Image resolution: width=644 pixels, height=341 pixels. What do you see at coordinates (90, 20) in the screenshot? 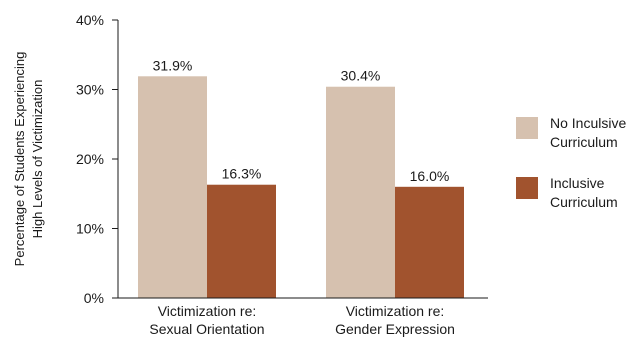
I see `y-tick-label: 40%` at bounding box center [90, 20].